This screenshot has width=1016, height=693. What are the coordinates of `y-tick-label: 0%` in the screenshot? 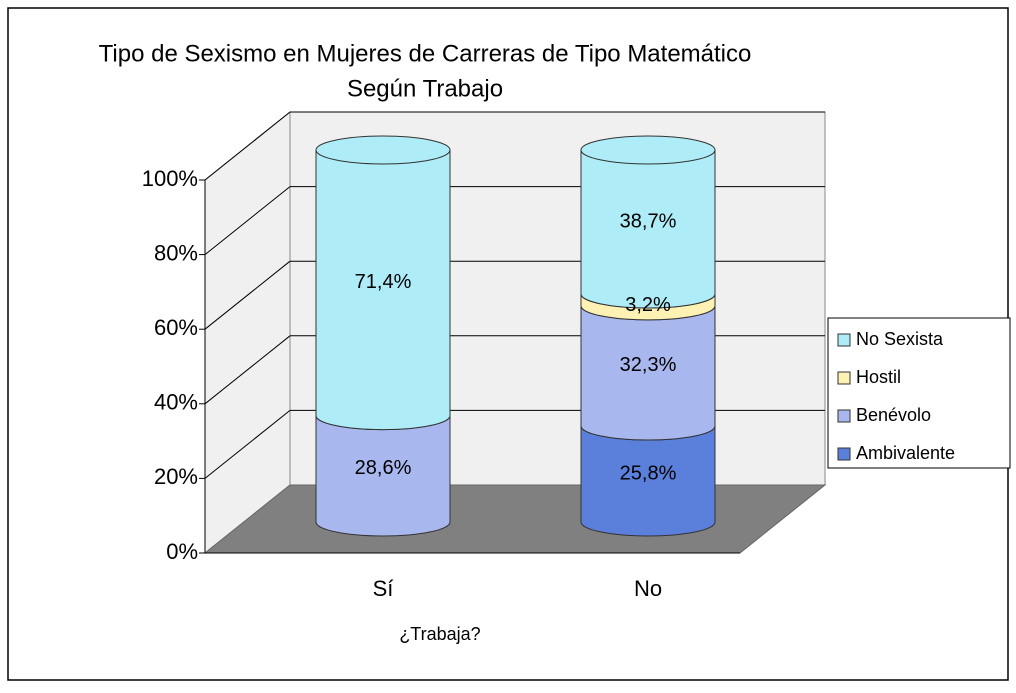 It's located at (182, 551).